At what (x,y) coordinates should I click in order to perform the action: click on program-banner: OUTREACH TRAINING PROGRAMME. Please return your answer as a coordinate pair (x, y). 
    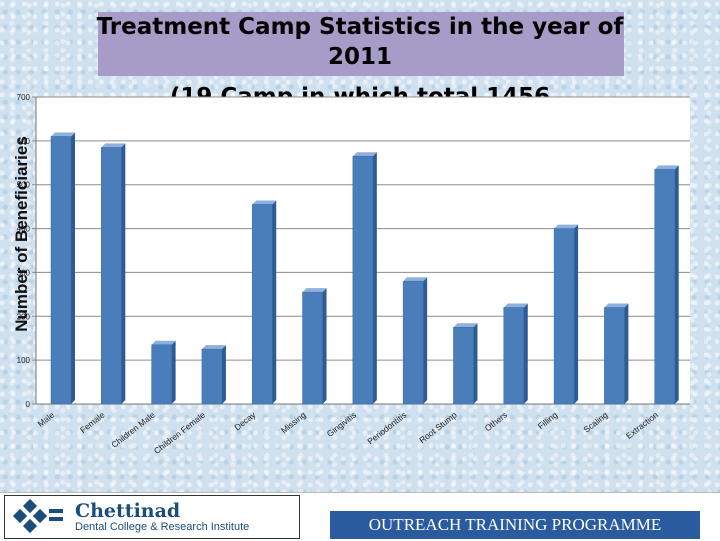
    Looking at the image, I should click on (515, 525).